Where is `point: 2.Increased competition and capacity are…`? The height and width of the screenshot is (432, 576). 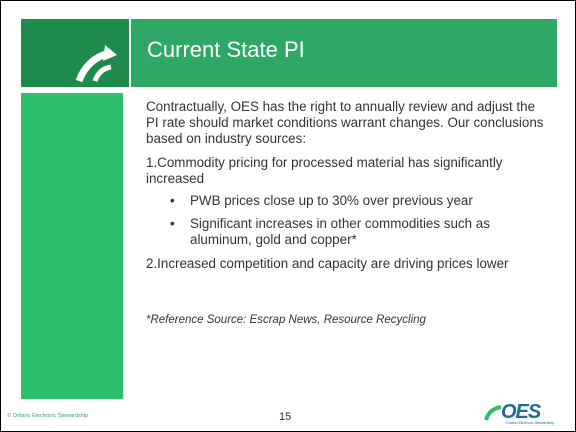 point: 2.Increased competition and capacity are… is located at coordinates (327, 263).